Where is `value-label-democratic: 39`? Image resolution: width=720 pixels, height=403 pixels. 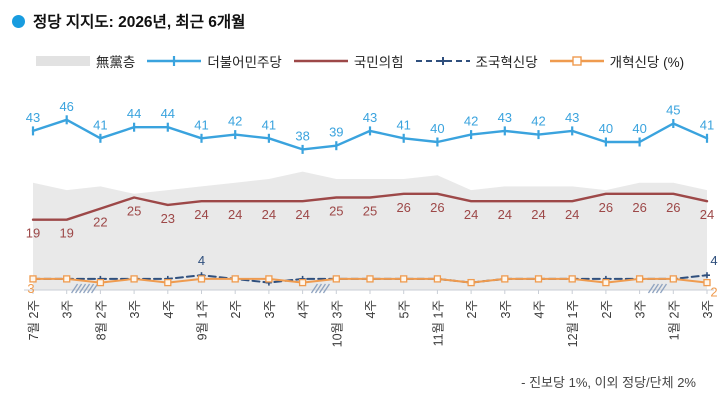
value-label-democratic: 39 is located at coordinates (336, 132).